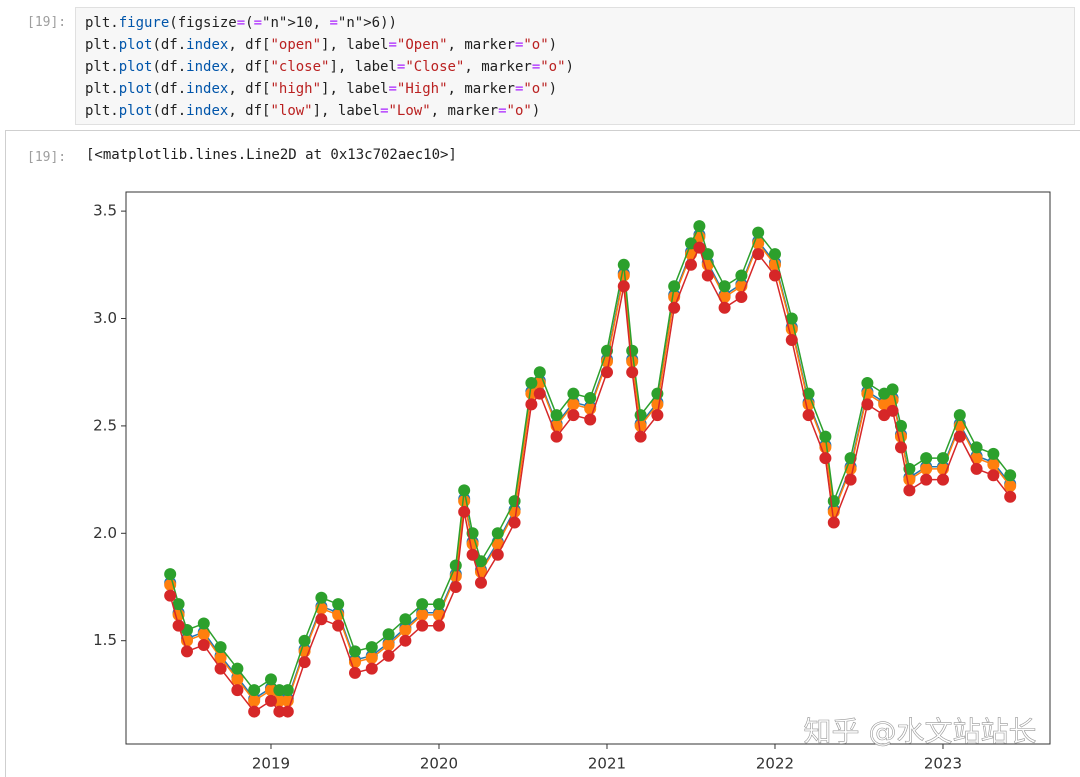  I want to click on output-prompt: [19]:, so click(47, 157).